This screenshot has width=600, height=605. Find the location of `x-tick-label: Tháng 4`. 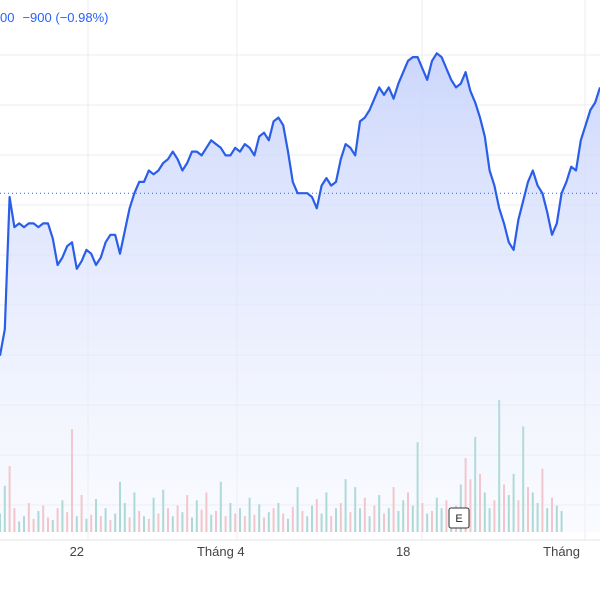

x-tick-label: Tháng 4 is located at coordinates (221, 551).